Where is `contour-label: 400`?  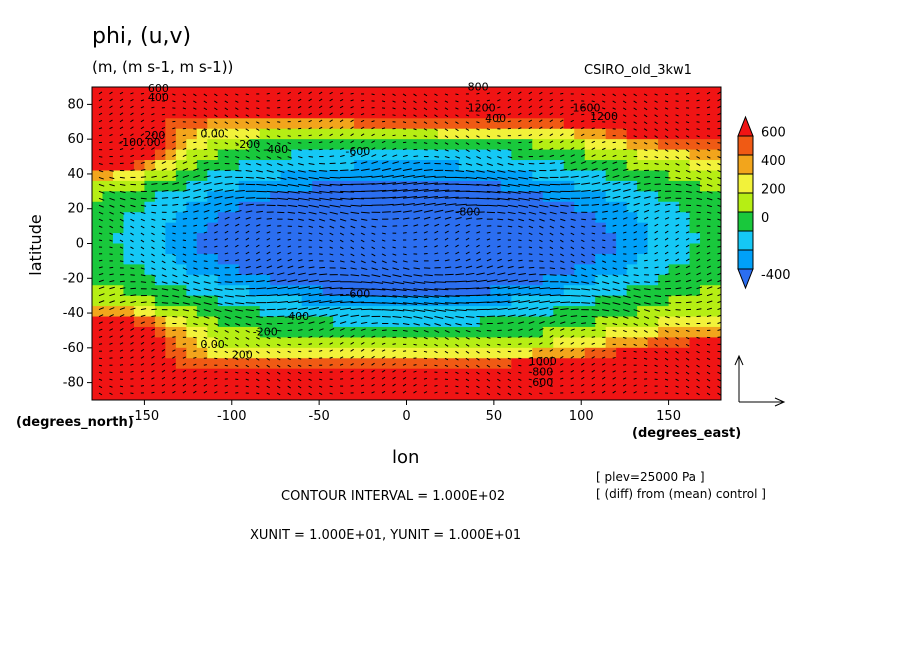
contour-label: 400 is located at coordinates (495, 118).